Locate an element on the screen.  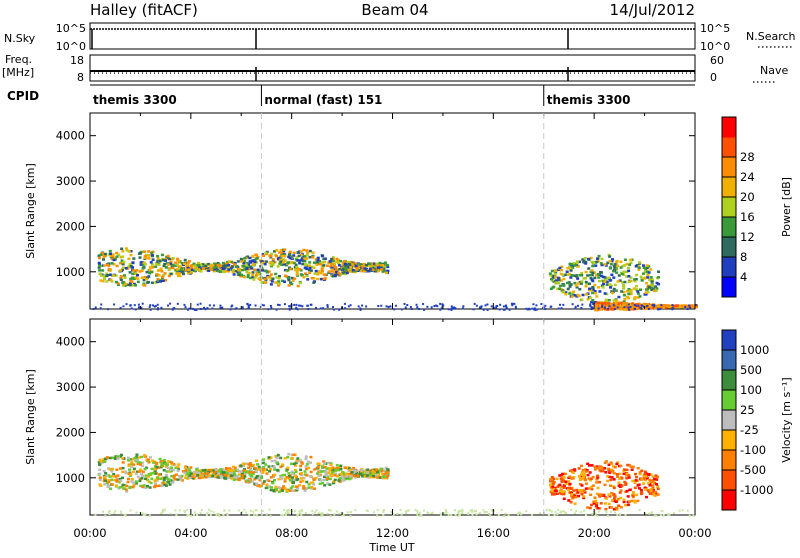
power-colorbar-swatch is located at coordinates (729, 167).